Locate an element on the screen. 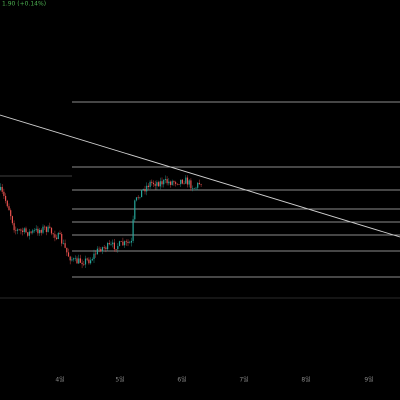  x-tick-label: 6일 is located at coordinates (181, 380).